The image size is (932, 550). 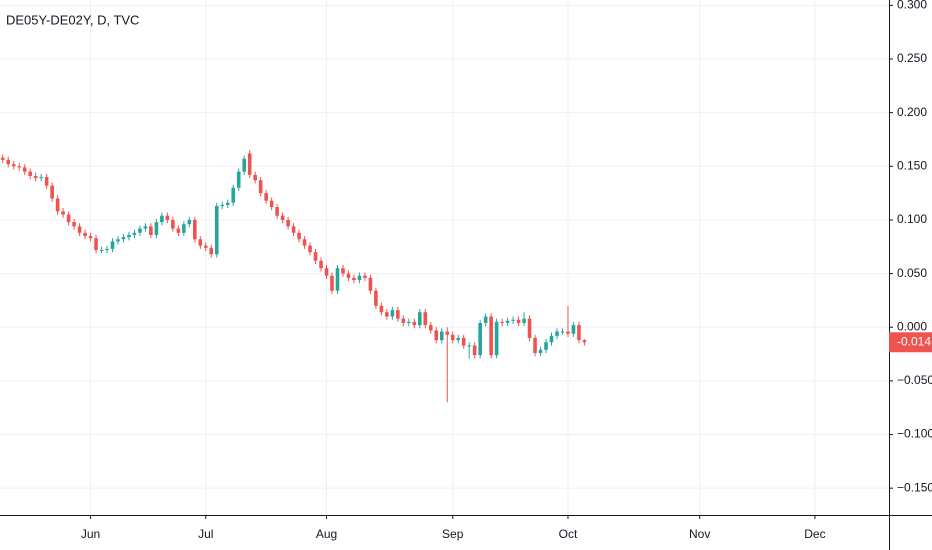 I want to click on x-tick-label: Jul, so click(x=205, y=534).